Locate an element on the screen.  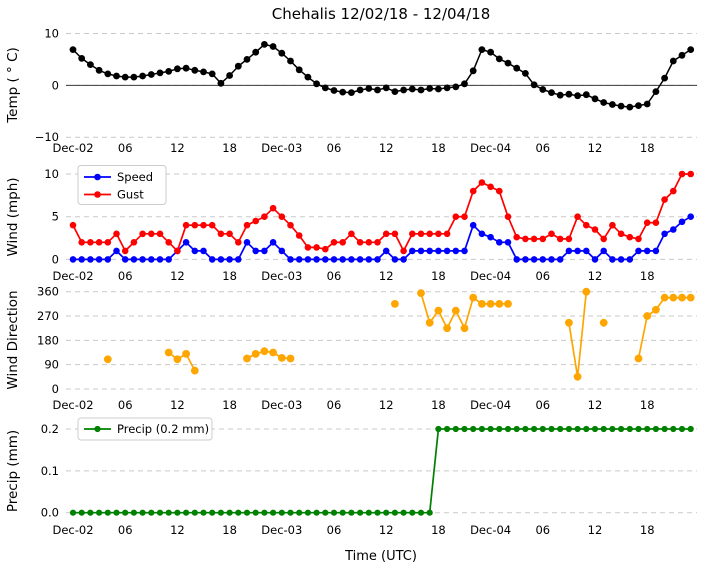
x-tick-label: Dec-04 is located at coordinates (490, 276).